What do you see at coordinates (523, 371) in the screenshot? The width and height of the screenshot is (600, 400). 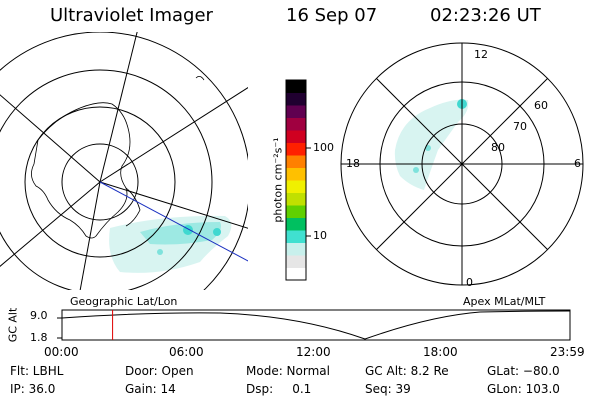 I see `info-glat: GLat: −80.0` at bounding box center [523, 371].